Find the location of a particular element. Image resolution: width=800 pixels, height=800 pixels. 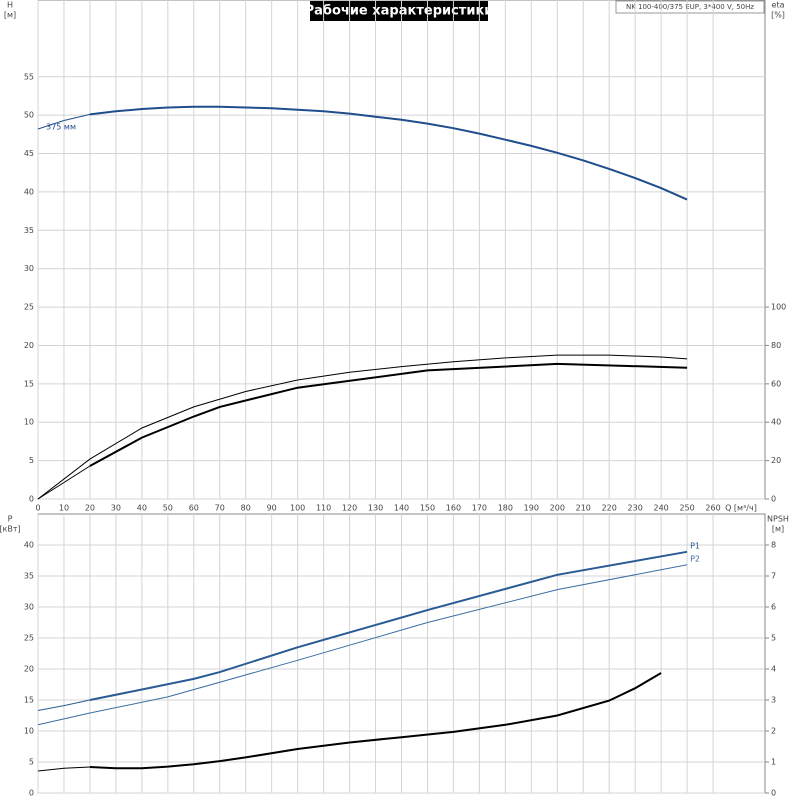

y2-tick-label: 1 is located at coordinates (773, 762).